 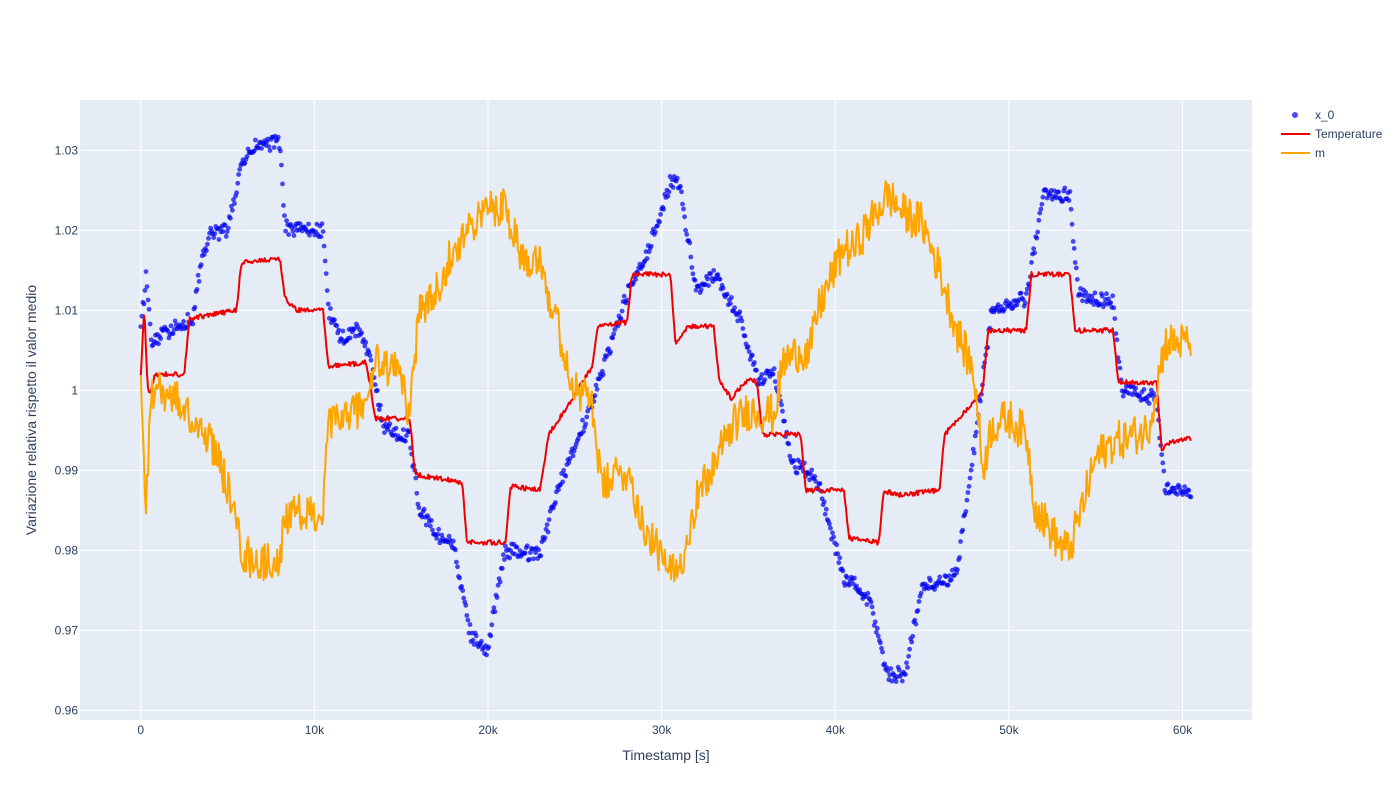 I want to click on legend: x_0 Temperature m, so click(x=1332, y=134).